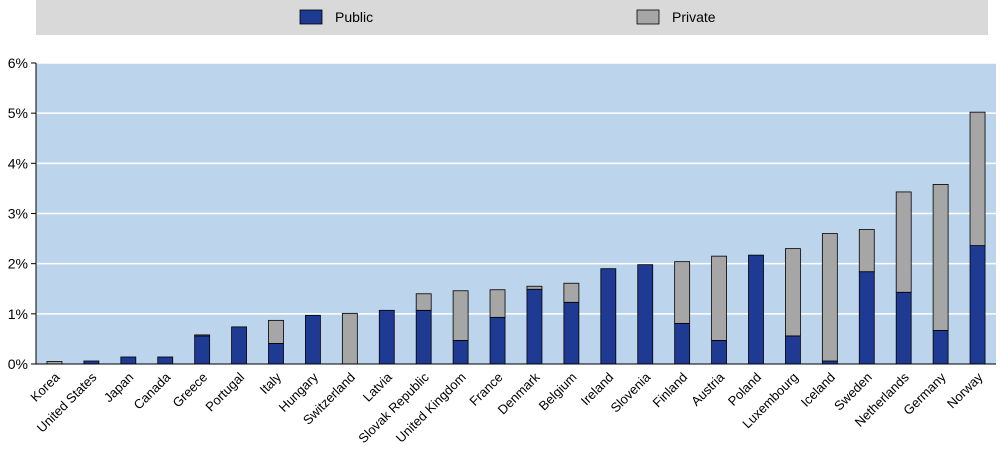  I want to click on bar-public-japan, so click(128, 360).